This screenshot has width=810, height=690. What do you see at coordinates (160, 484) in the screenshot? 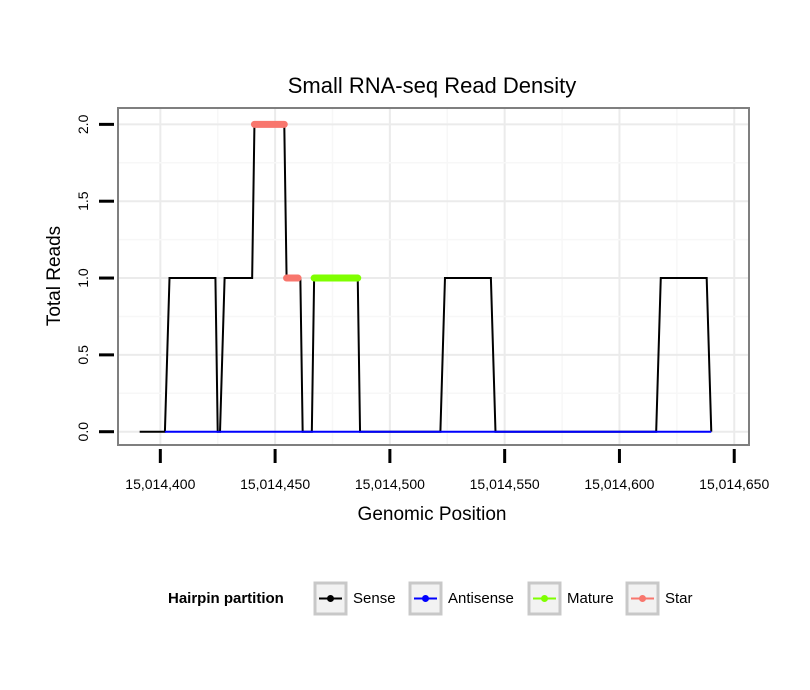
I see `x-tick-label: 15,014,400` at bounding box center [160, 484].